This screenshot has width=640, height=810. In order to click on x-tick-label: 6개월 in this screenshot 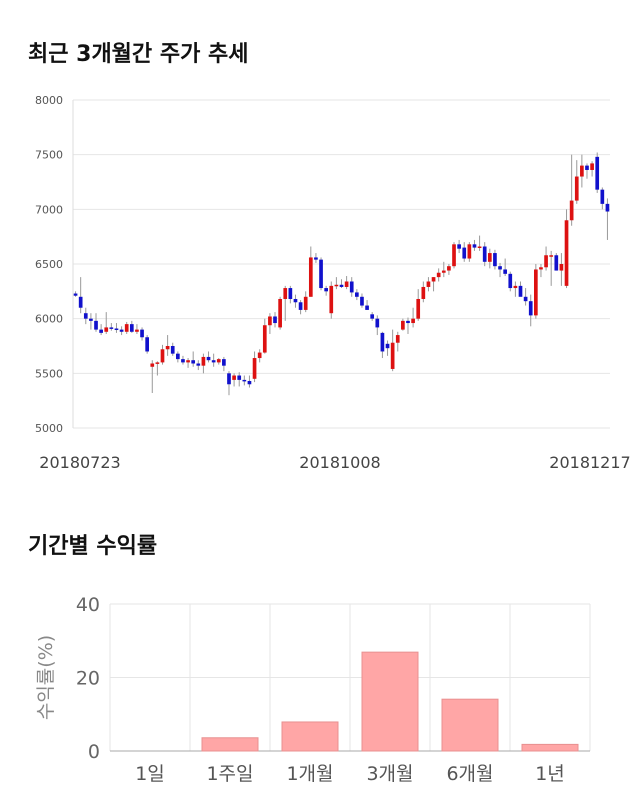, I will do `click(469, 774)`.